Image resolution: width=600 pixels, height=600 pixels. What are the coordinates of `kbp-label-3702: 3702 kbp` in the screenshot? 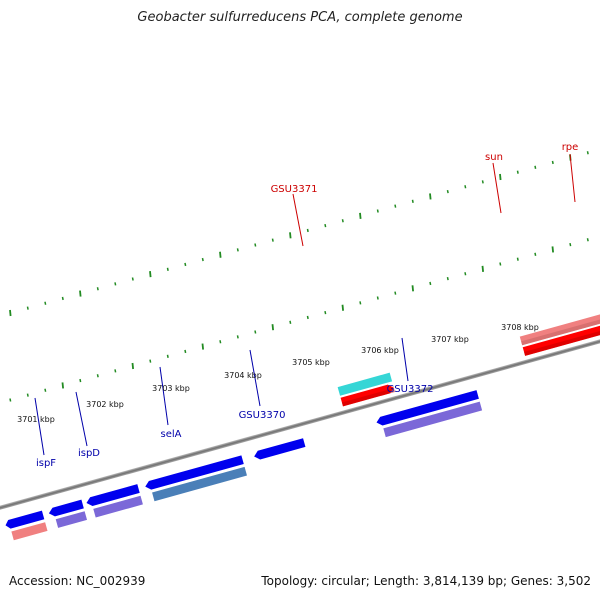 It's located at (105, 404).